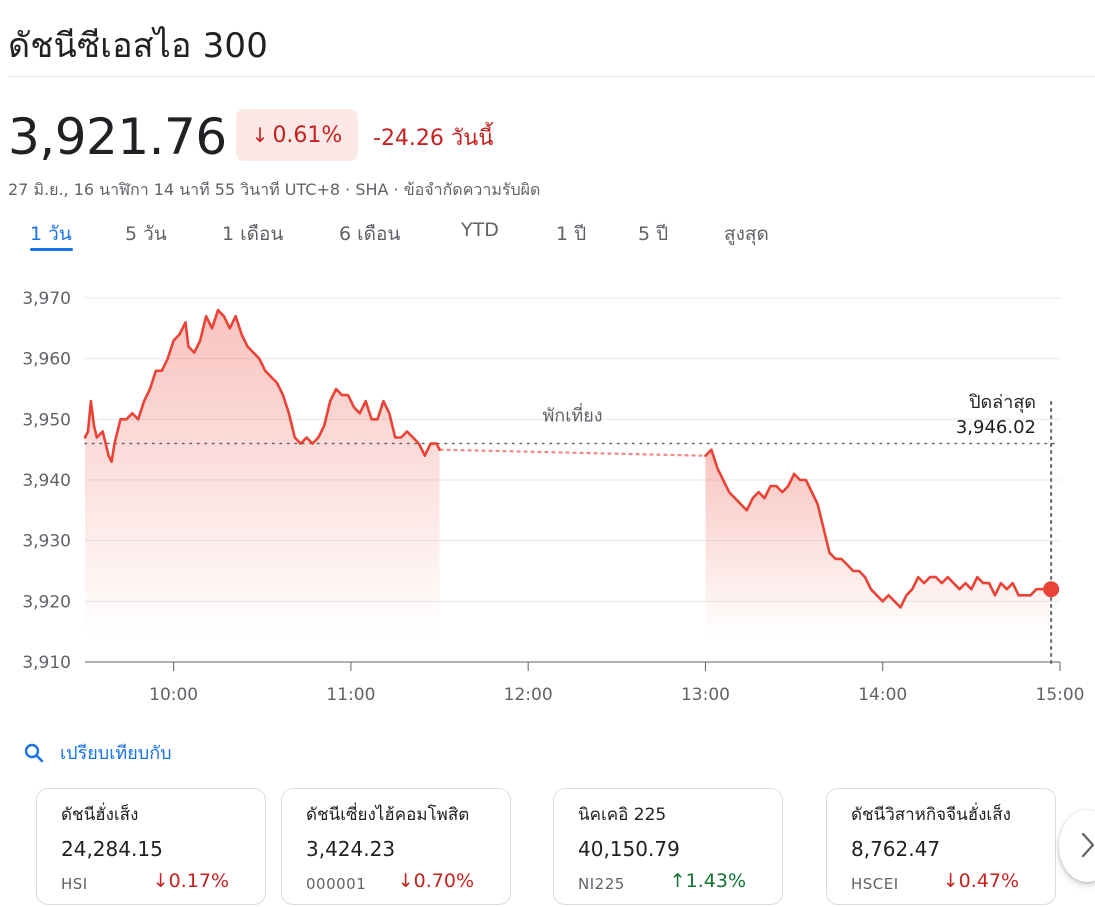  I want to click on compare-card-hsi: ดัชนีฮั่งเส็ง 24,284.15 HSI ↓0.17%, so click(151, 846).